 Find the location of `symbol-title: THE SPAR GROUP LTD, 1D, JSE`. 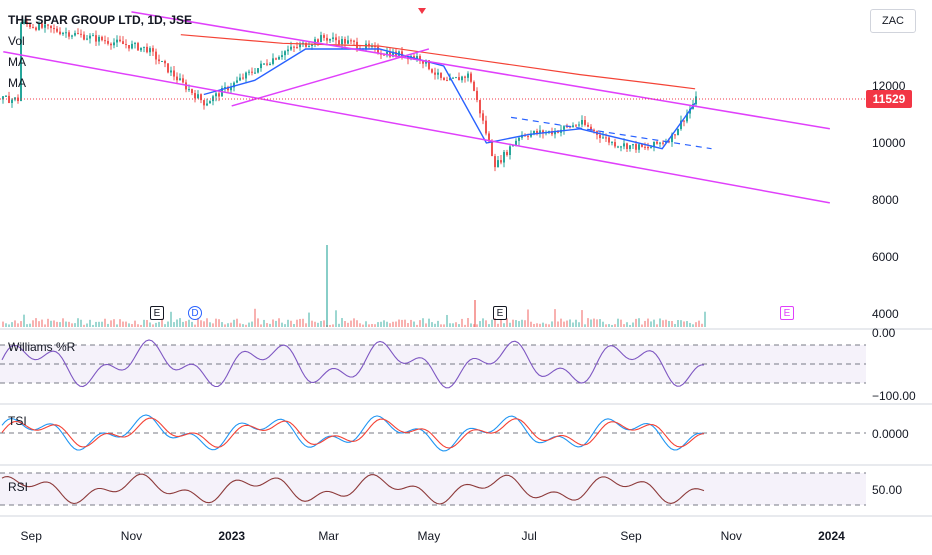

symbol-title: THE SPAR GROUP LTD, 1D, JSE is located at coordinates (100, 20).